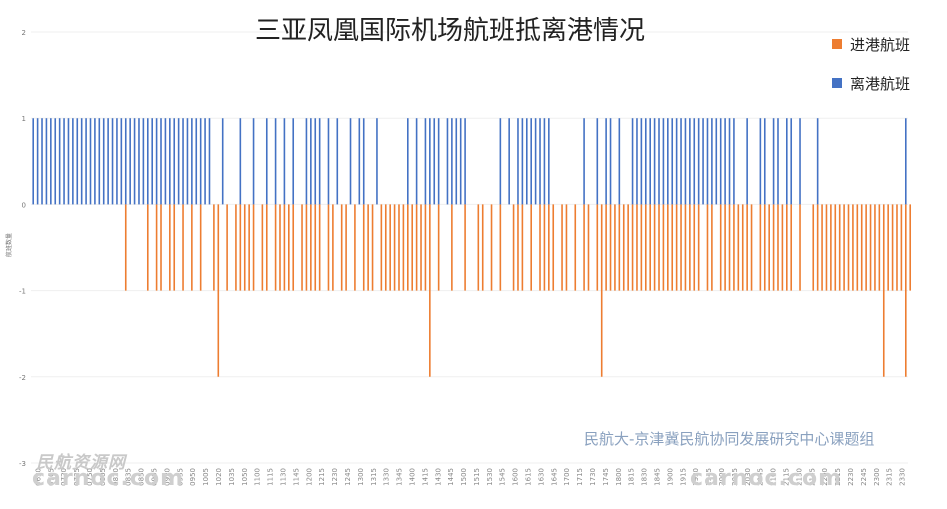  I want to click on x-tick-label: 0935, so click(180, 477).